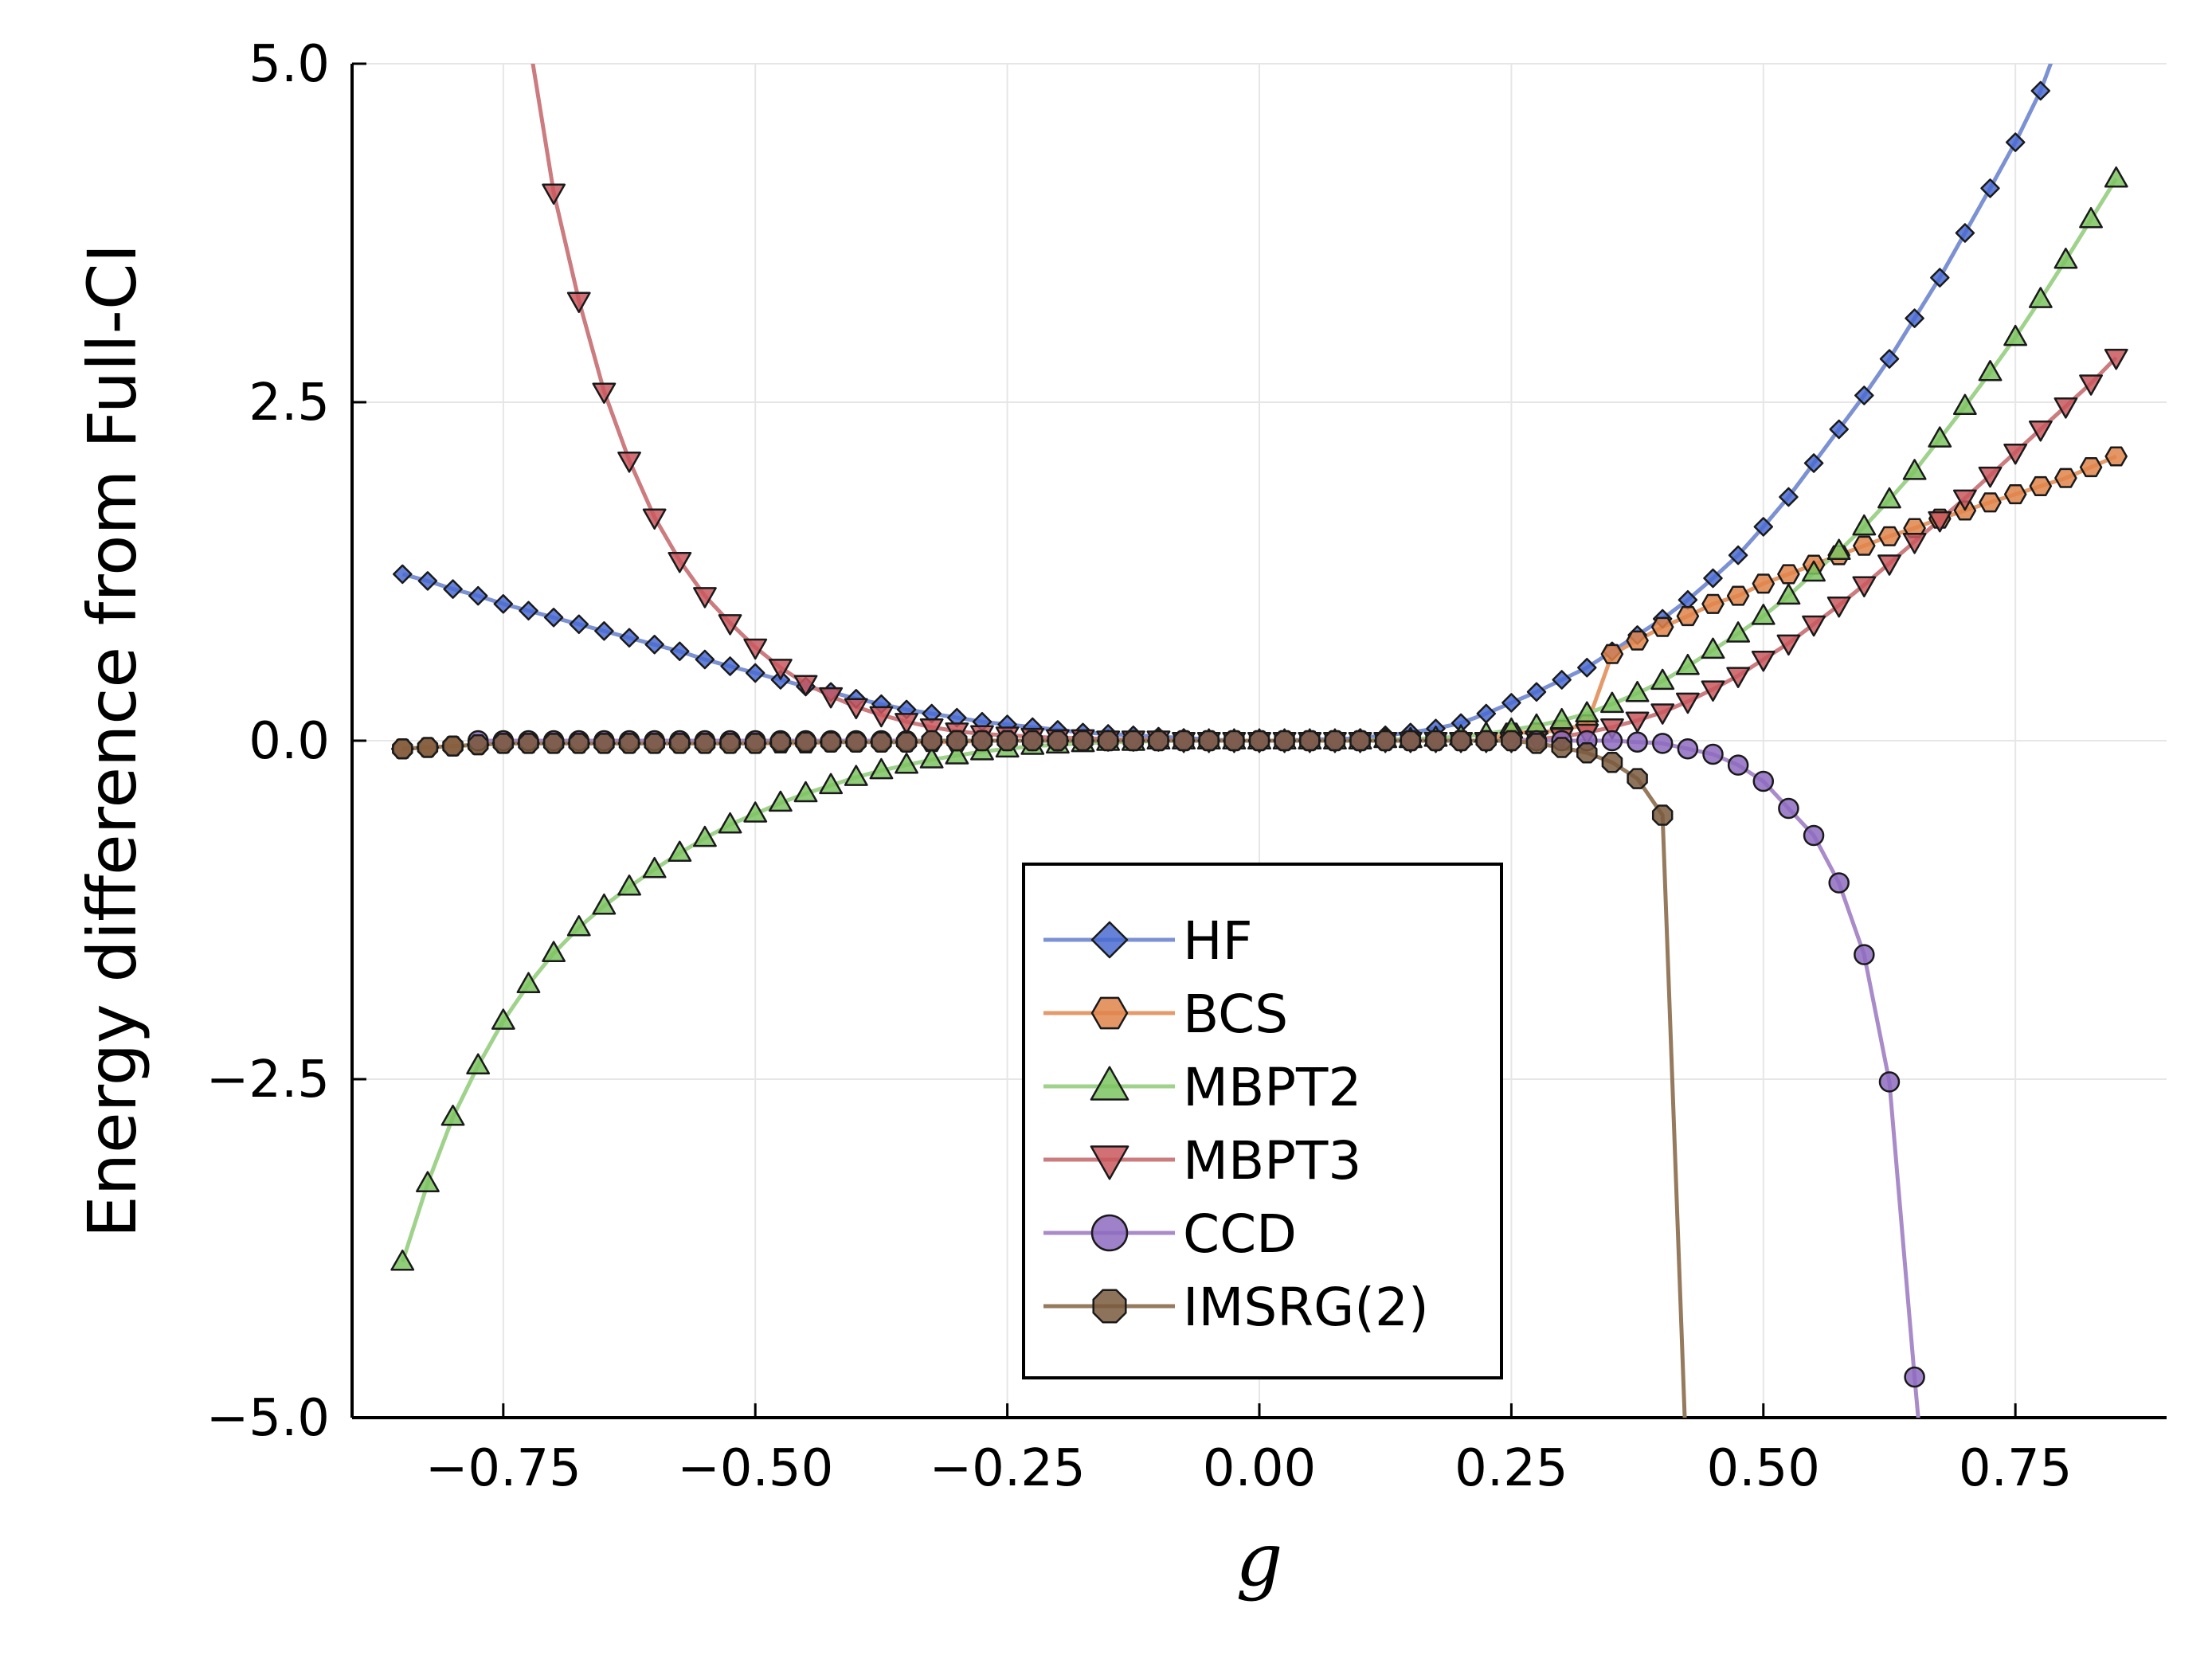 The width and height of the screenshot is (2212, 1659). Describe the element at coordinates (1240, 1234) in the screenshot. I see `legend-label-ccd: CCD` at that location.